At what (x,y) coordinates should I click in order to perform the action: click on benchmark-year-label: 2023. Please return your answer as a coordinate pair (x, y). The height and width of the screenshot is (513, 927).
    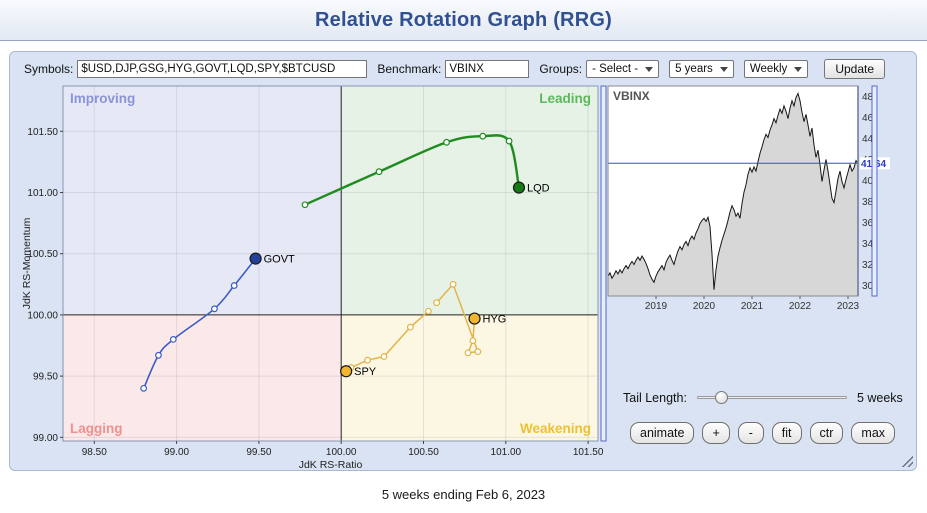
    Looking at the image, I should click on (848, 306).